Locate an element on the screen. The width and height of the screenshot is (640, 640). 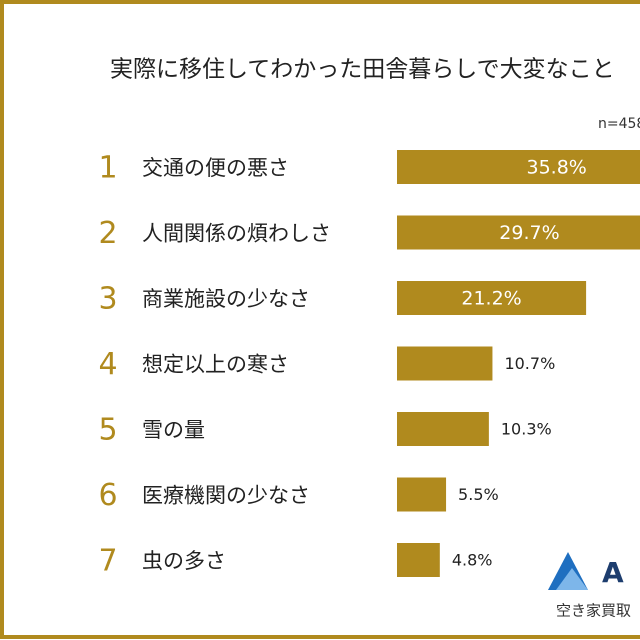
logo-mark: A is located at coordinates (613, 572).